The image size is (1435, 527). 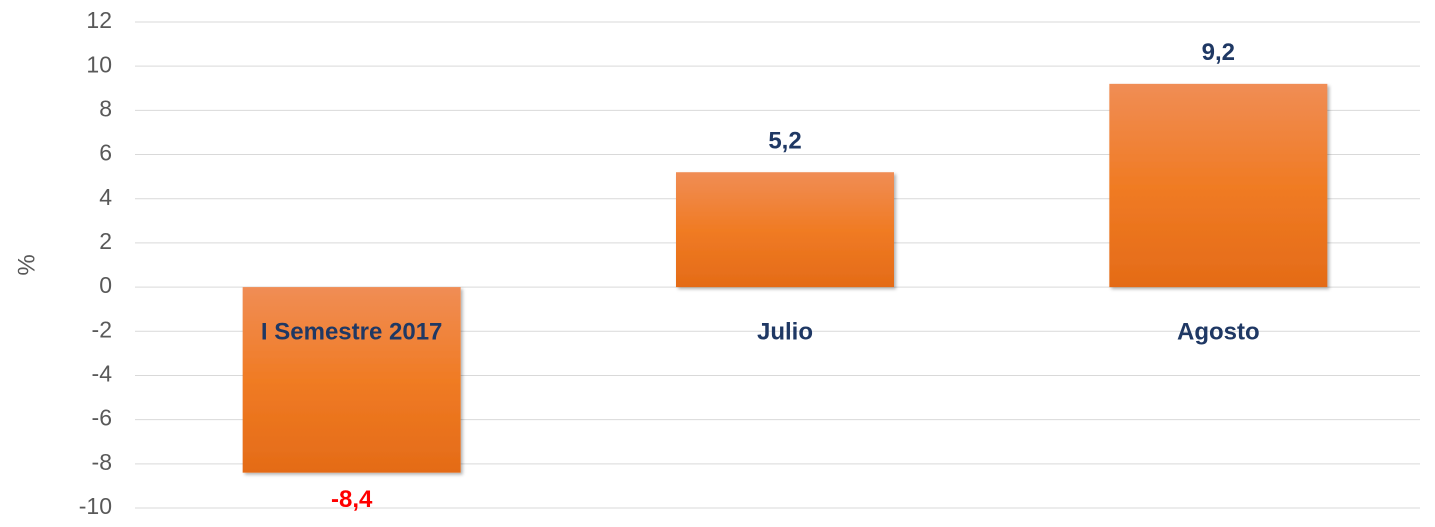 I want to click on y-axis-title: %, so click(x=26, y=264).